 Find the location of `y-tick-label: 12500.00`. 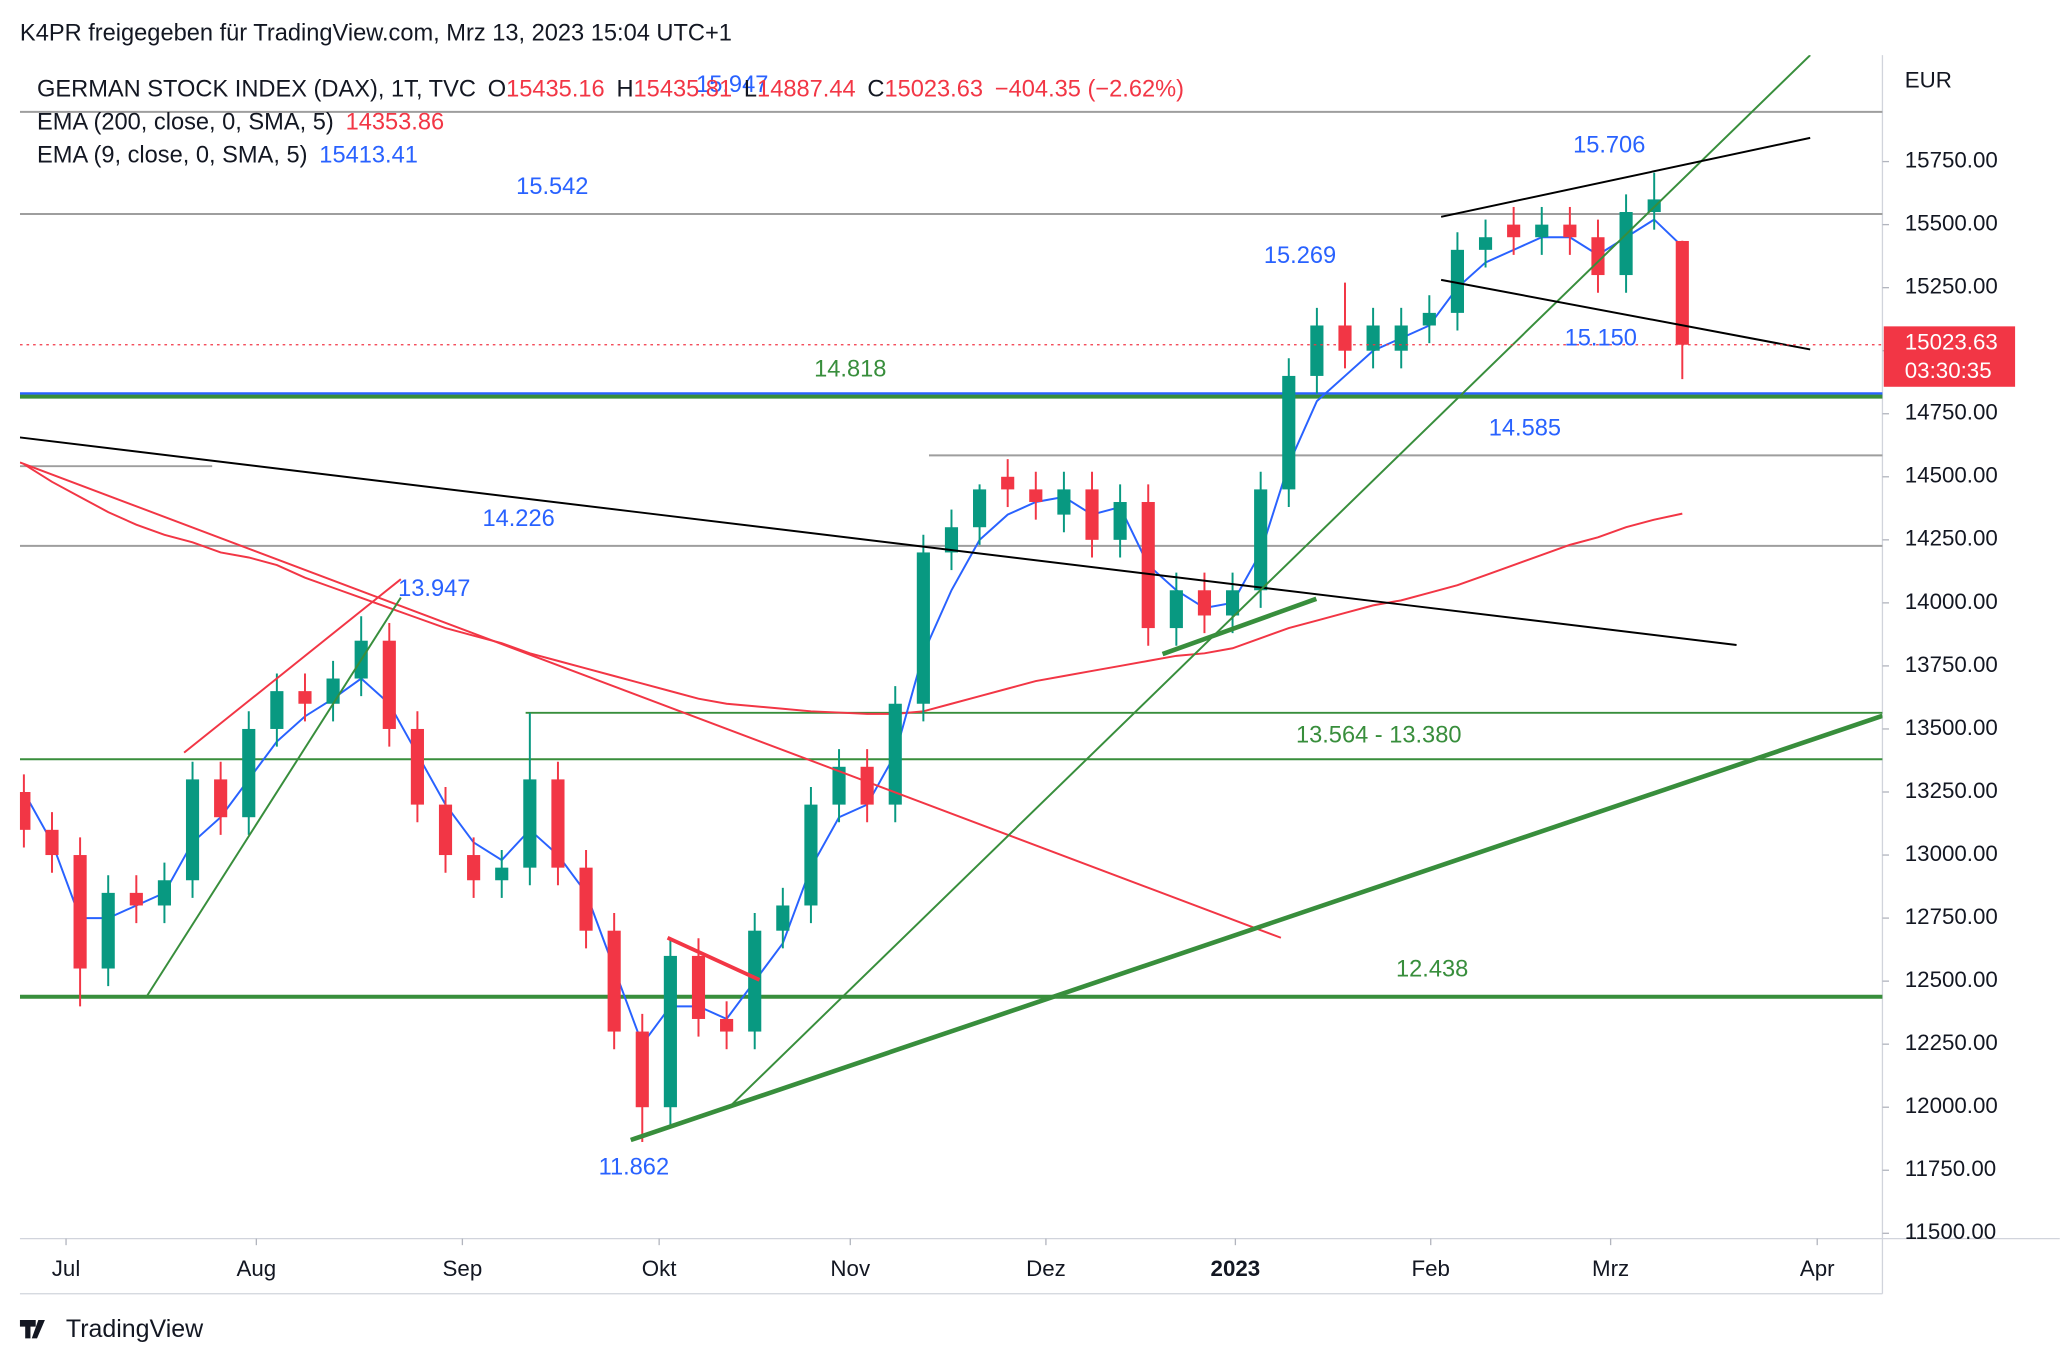

y-tick-label: 12500.00 is located at coordinates (1951, 979).